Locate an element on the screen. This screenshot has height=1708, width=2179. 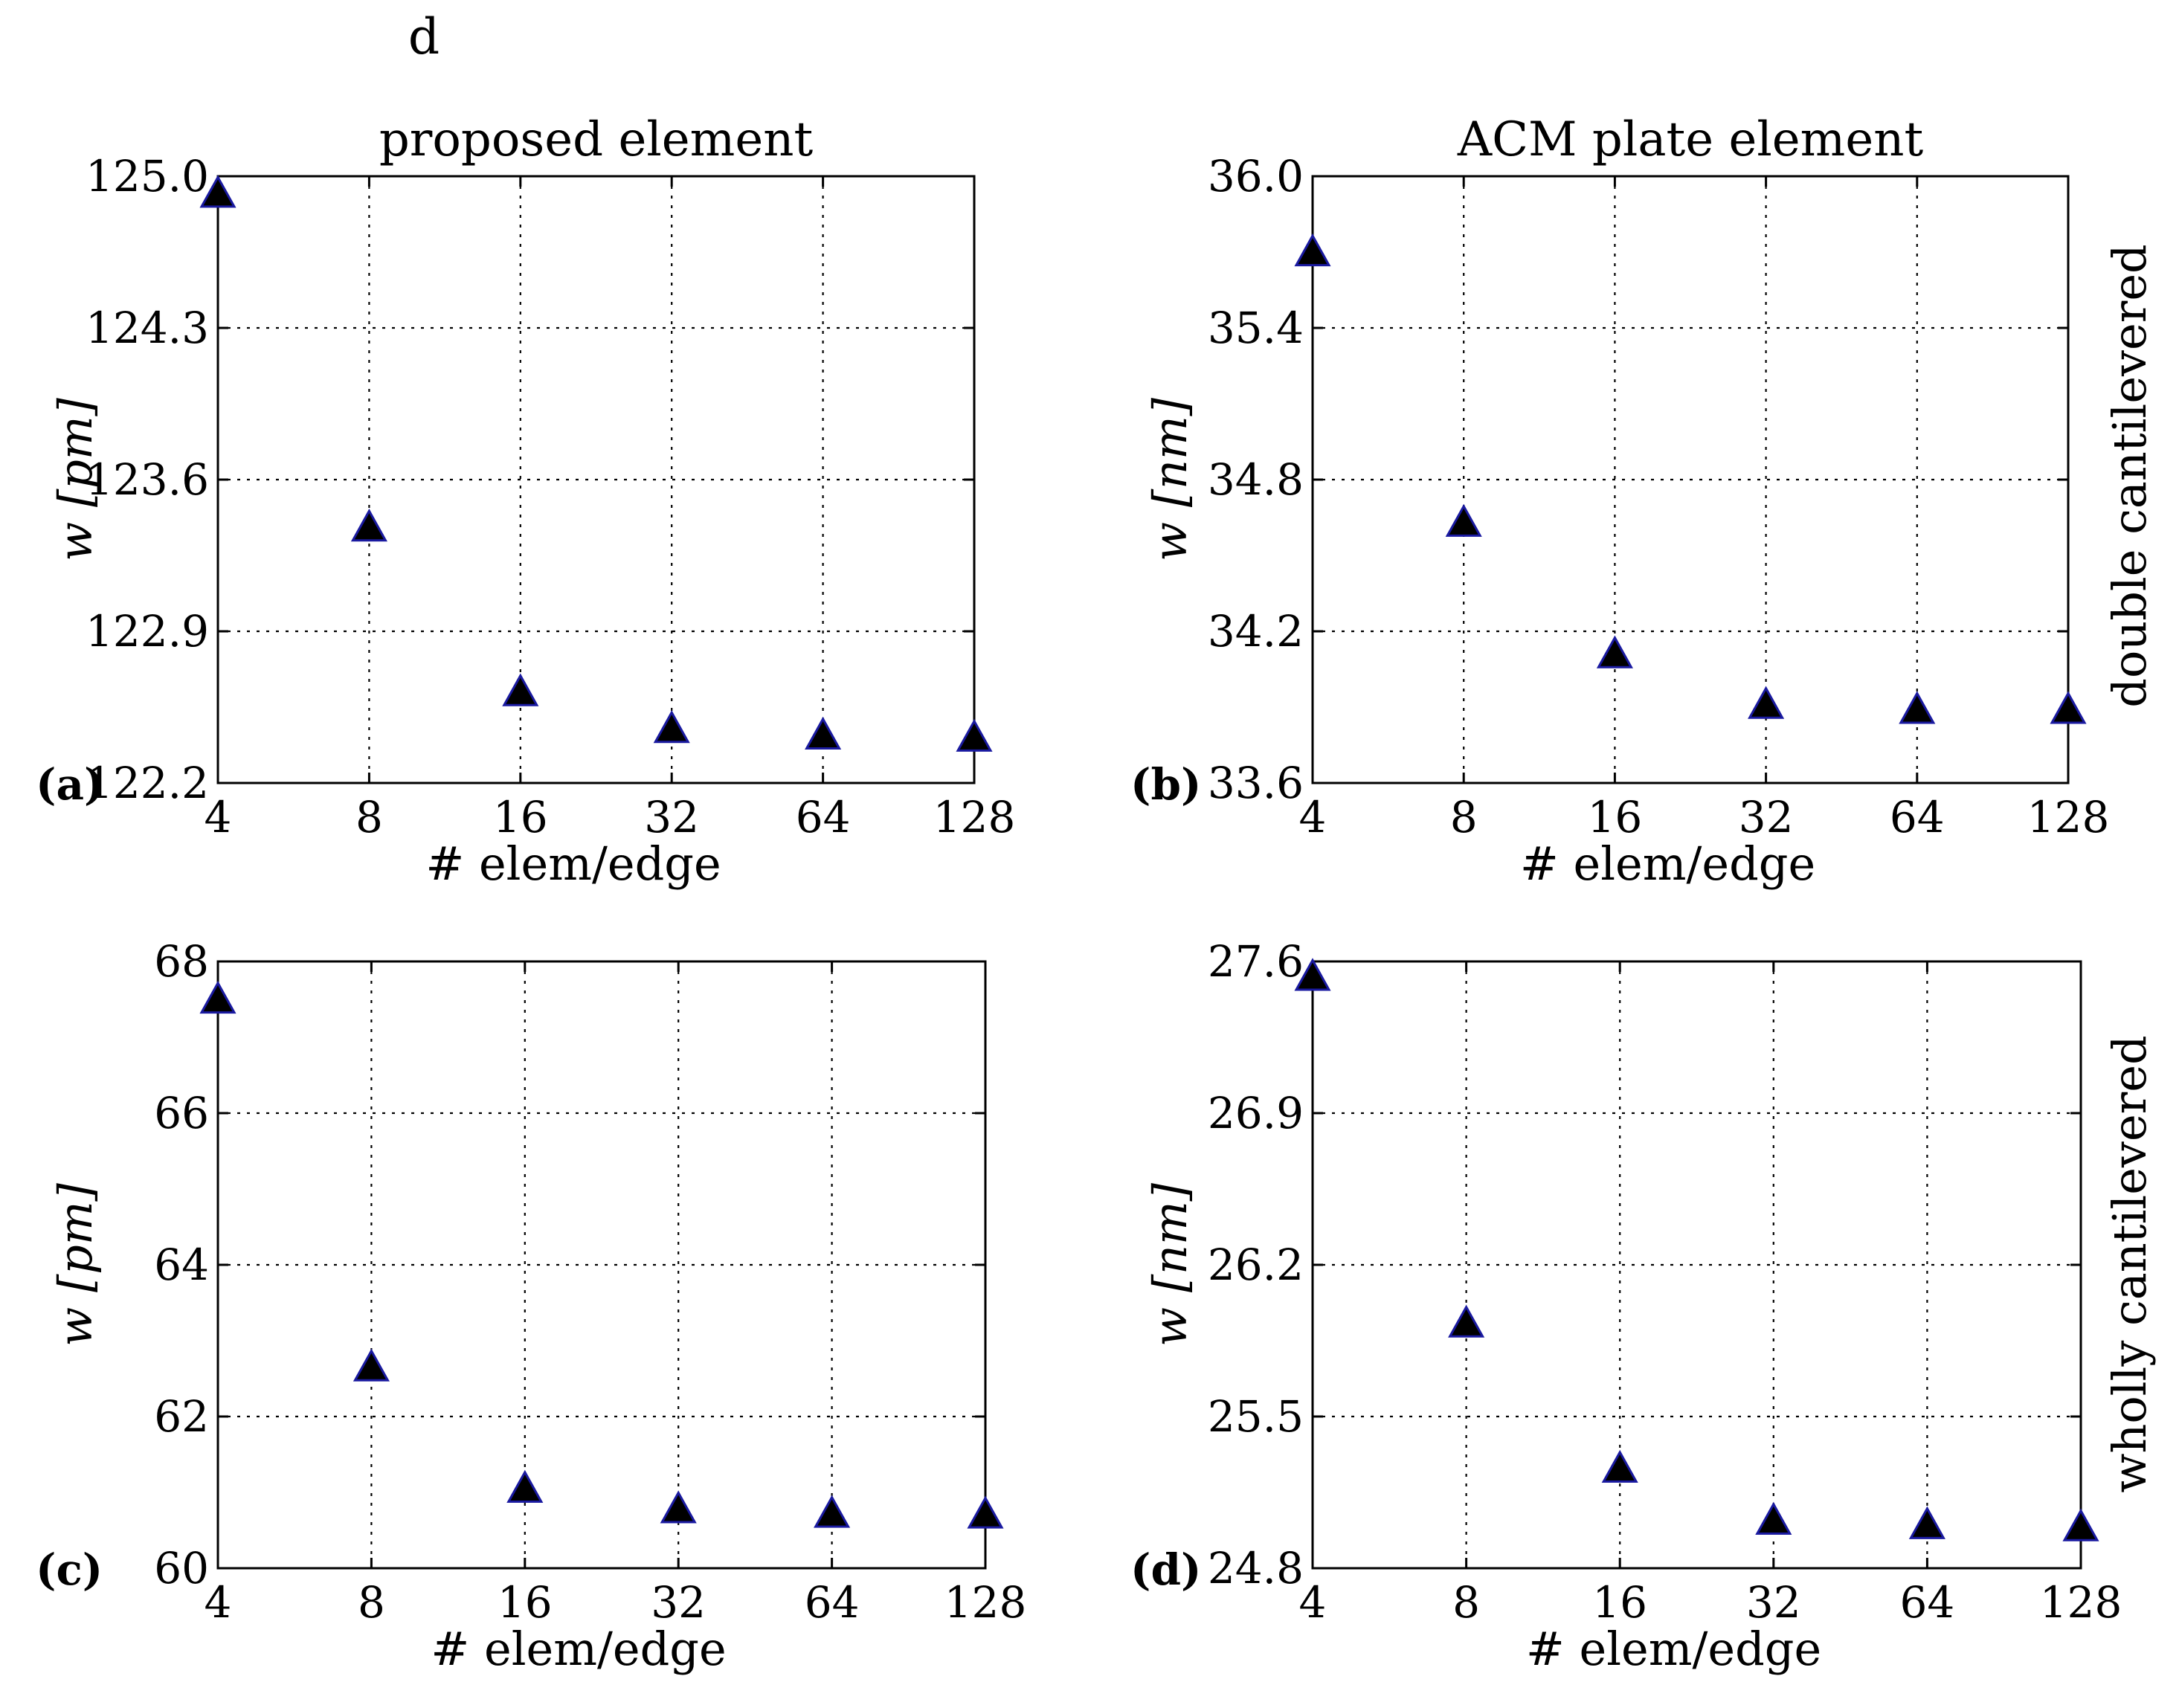
panel-label: (a) is located at coordinates (70, 784).